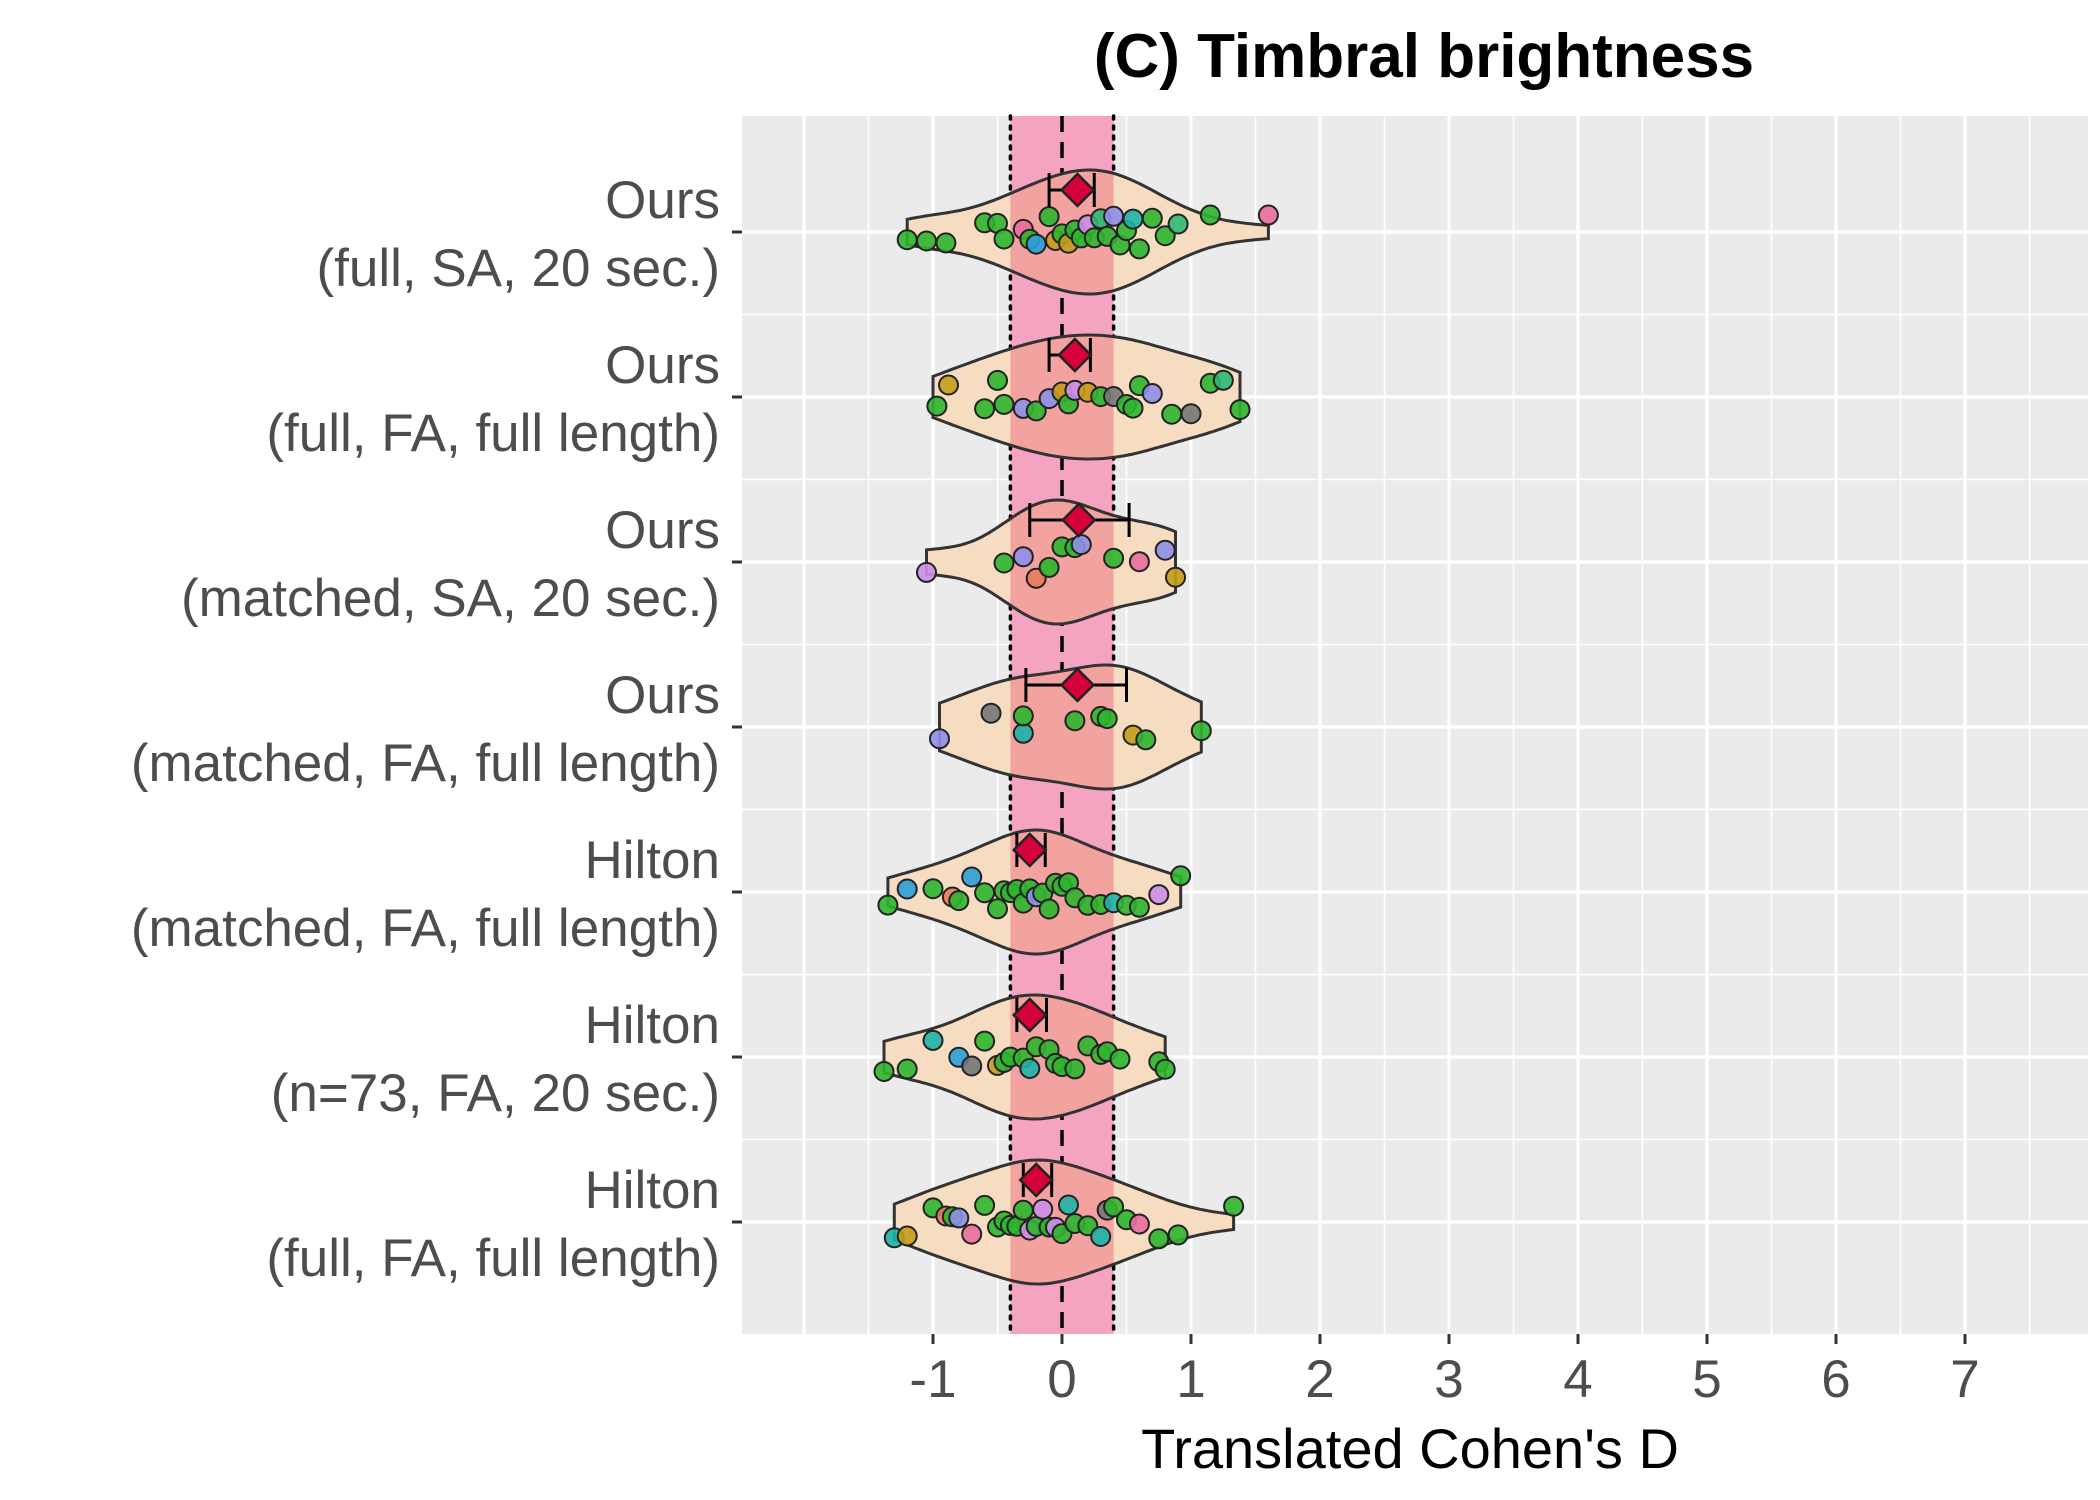  What do you see at coordinates (1424, 56) in the screenshot?
I see `chart-title: (C) Timbral brightness` at bounding box center [1424, 56].